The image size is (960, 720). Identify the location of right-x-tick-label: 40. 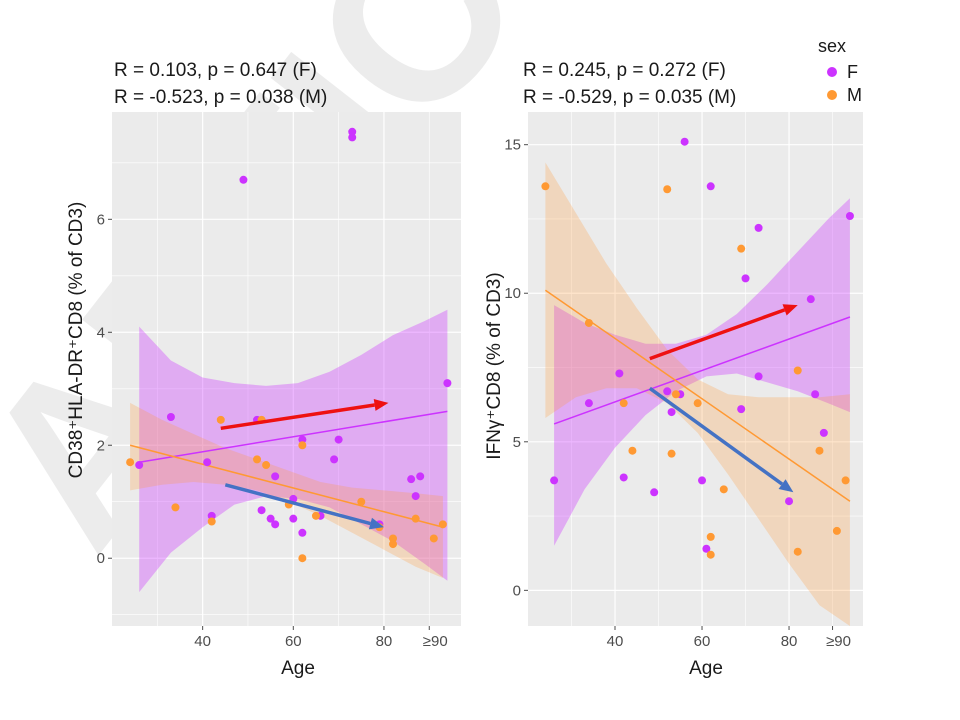
(615, 641).